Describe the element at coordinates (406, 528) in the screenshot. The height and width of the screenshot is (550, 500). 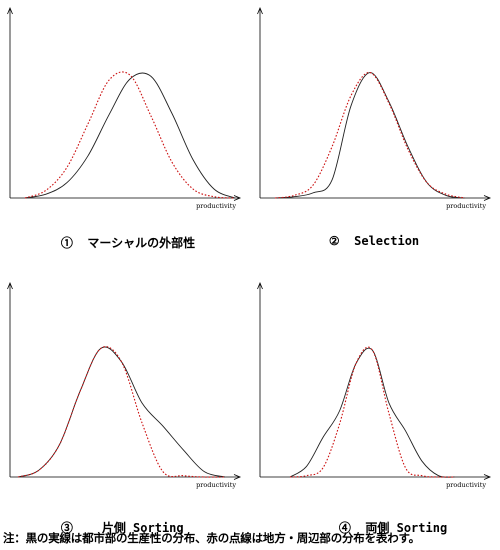
I see `panel-title-4: 両側 Sorting` at that location.